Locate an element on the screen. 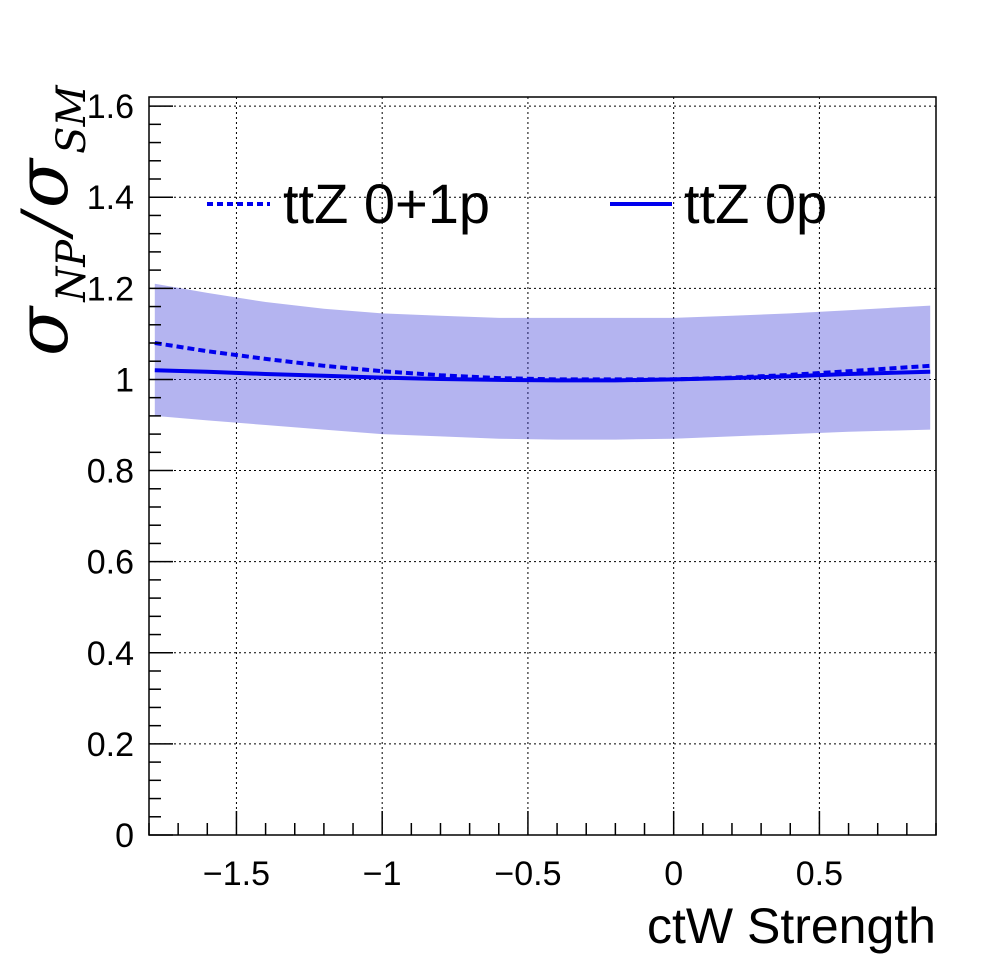  y-tick-label-7: 1.4 is located at coordinates (110, 198).